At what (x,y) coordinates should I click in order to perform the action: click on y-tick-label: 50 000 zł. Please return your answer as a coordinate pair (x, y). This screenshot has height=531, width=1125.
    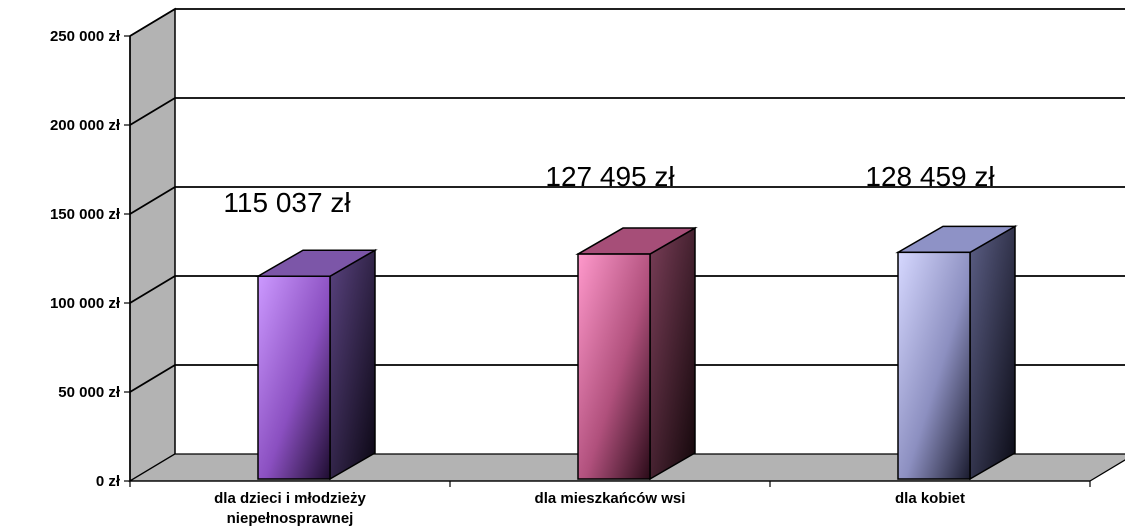
    Looking at the image, I should click on (89, 392).